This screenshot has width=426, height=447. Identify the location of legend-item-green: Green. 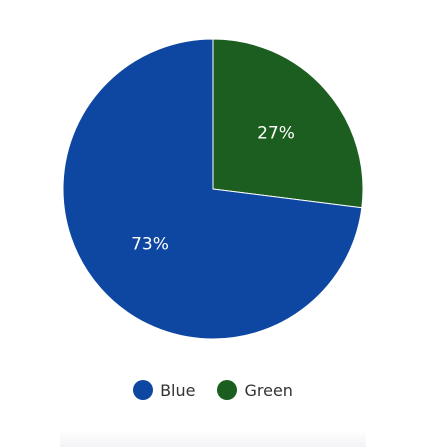
(255, 390).